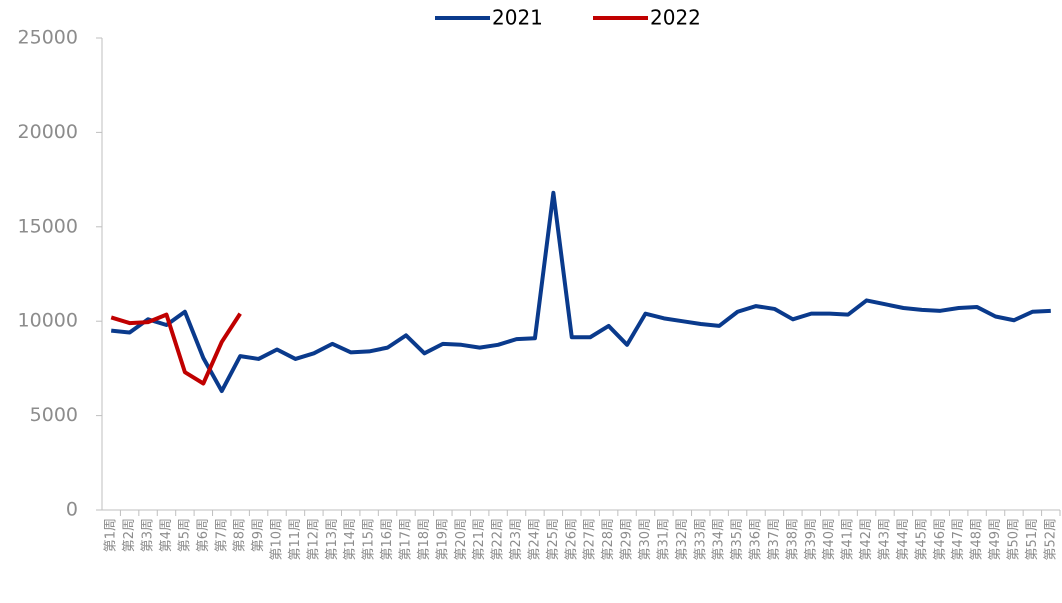 Image resolution: width=1062 pixels, height=603 pixels. Describe the element at coordinates (54, 415) in the screenshot. I see `y-tick-label: 5000` at that location.